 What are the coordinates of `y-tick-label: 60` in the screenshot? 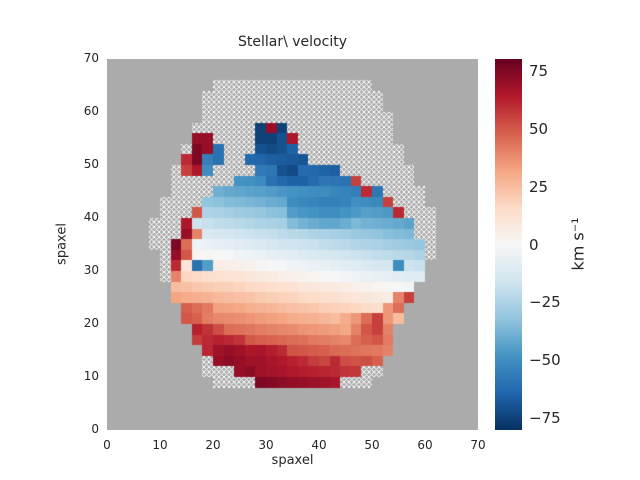 It's located at (91, 111).